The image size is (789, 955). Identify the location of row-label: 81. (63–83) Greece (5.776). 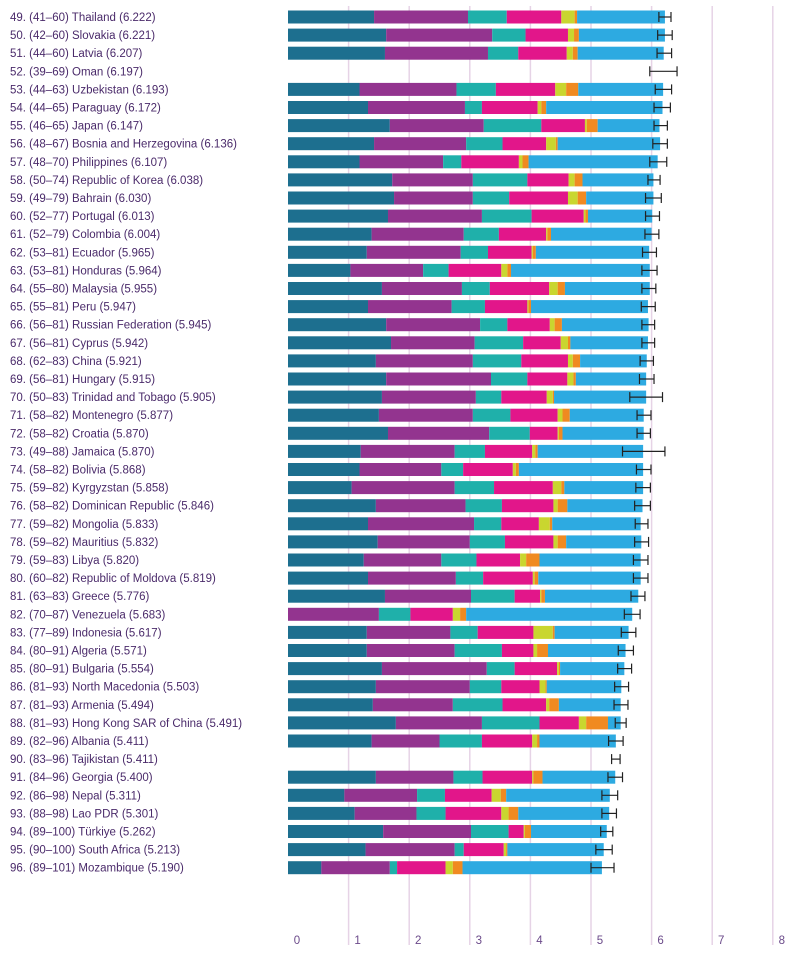
(80, 597).